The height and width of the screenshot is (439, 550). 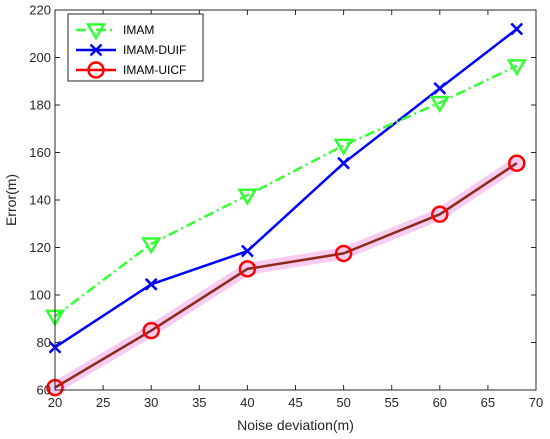 I want to click on y-tick-label: 160, so click(x=40, y=152).